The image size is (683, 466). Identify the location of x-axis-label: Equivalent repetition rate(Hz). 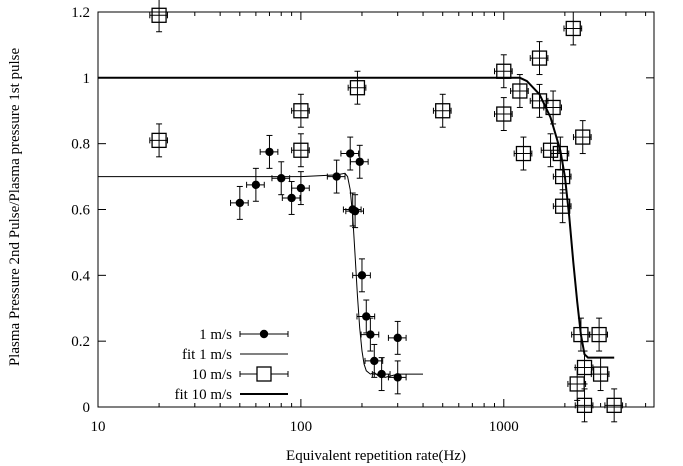
(376, 456).